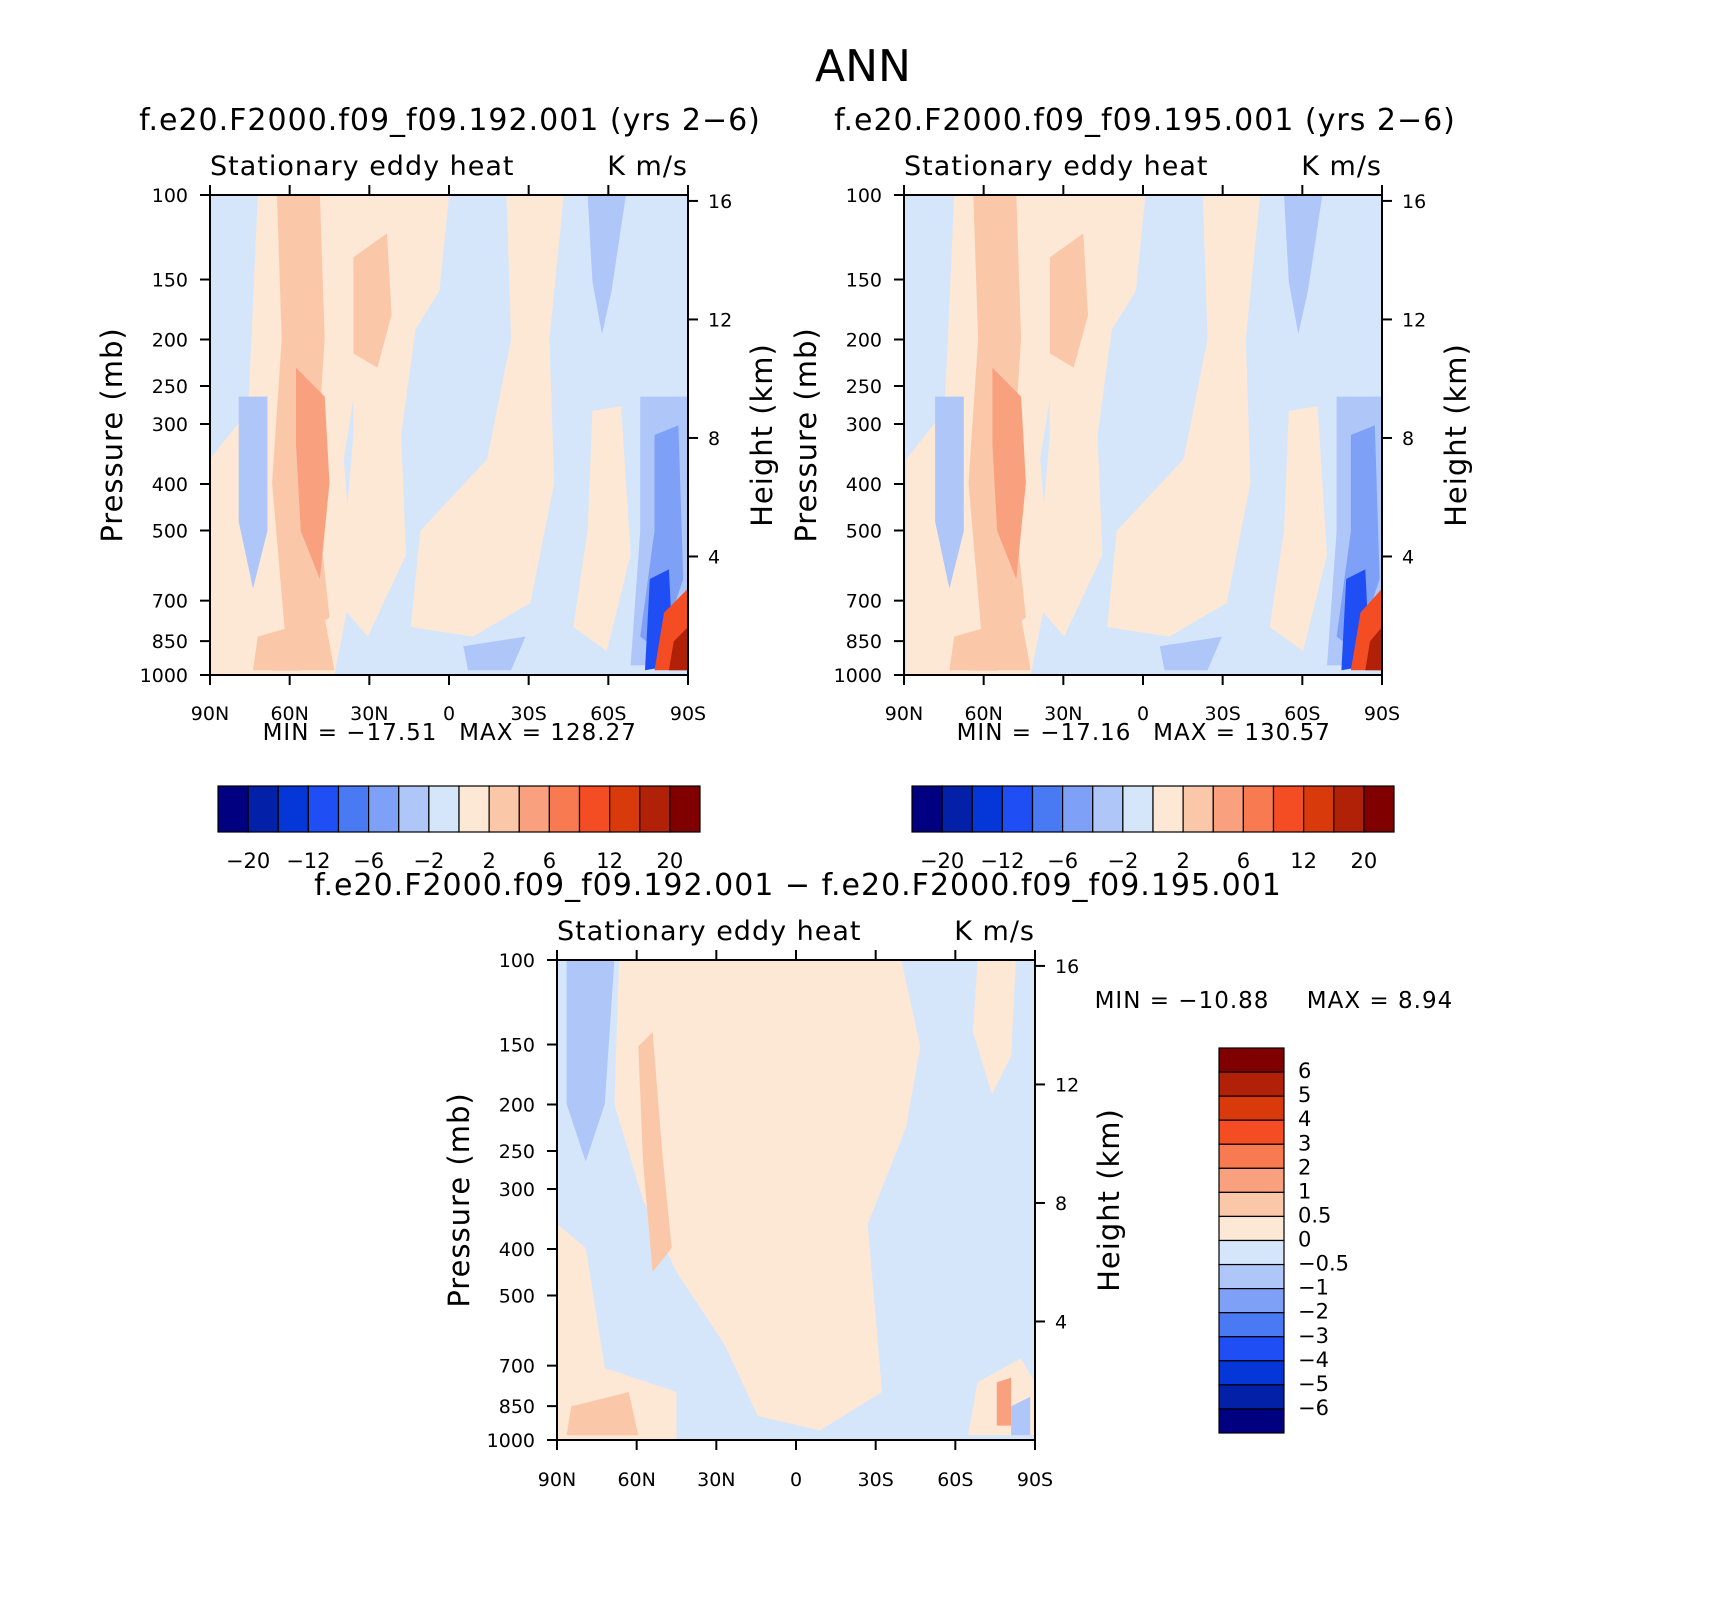 Image resolution: width=1710 pixels, height=1616 pixels. What do you see at coordinates (529, 714) in the screenshot?
I see `lat-tick-label: 30S` at bounding box center [529, 714].